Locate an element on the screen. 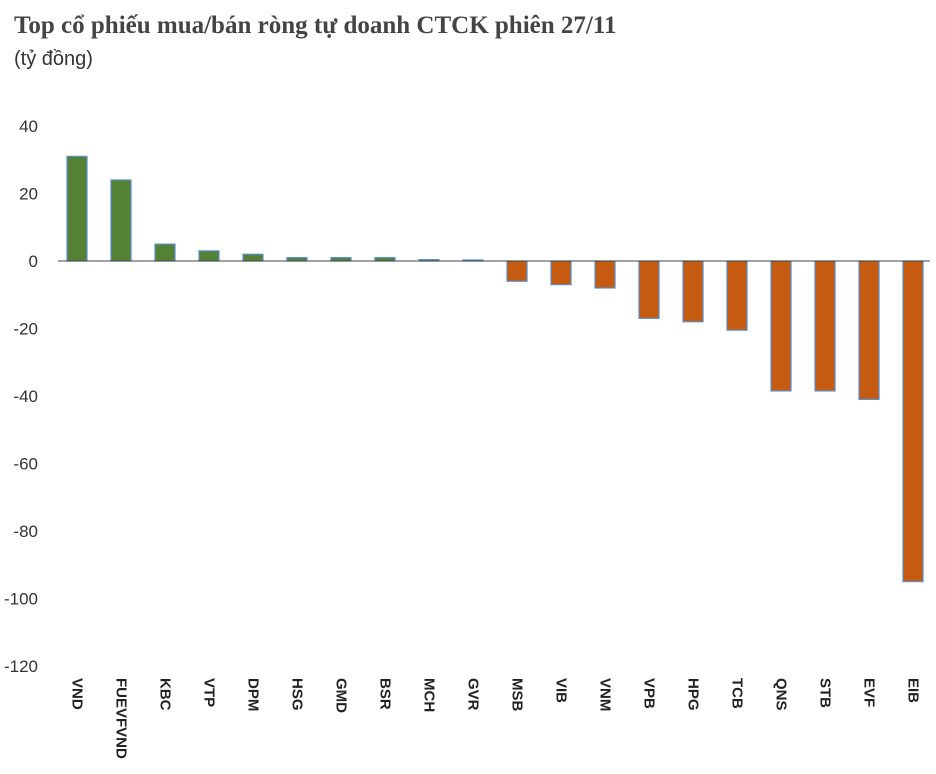 Image resolution: width=936 pixels, height=774 pixels. x-category-label: MSB is located at coordinates (517, 695).